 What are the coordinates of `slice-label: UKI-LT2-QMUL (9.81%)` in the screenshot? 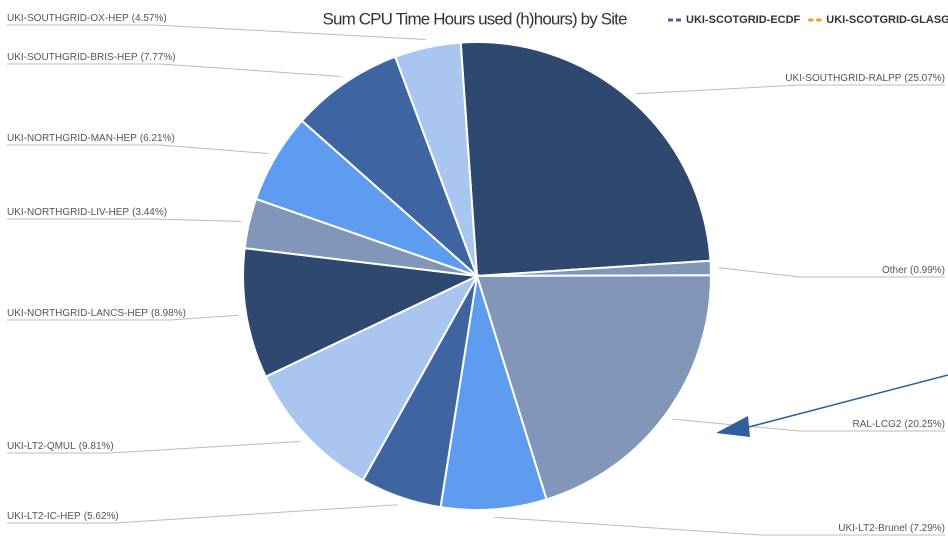 It's located at (60, 446).